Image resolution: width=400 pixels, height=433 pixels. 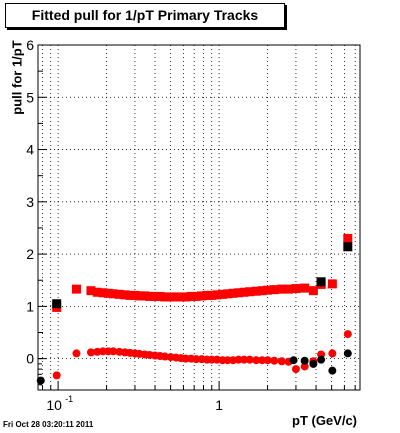 What do you see at coordinates (54, 405) in the screenshot?
I see `x-tick-label: 10` at bounding box center [54, 405].